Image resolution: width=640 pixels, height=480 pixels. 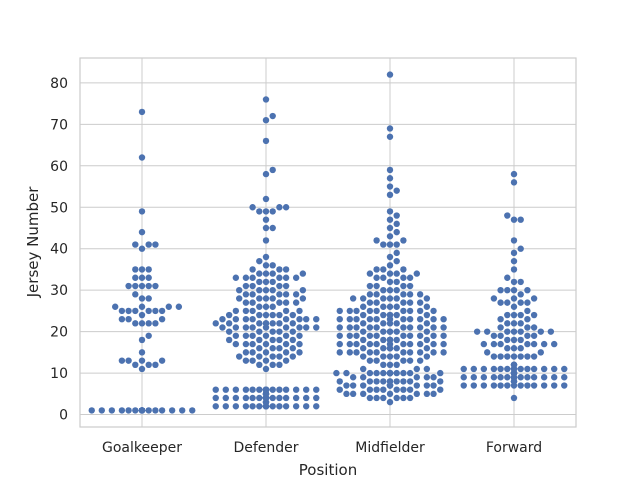 What do you see at coordinates (59, 291) in the screenshot?
I see `y-tick-label: 30` at bounding box center [59, 291].